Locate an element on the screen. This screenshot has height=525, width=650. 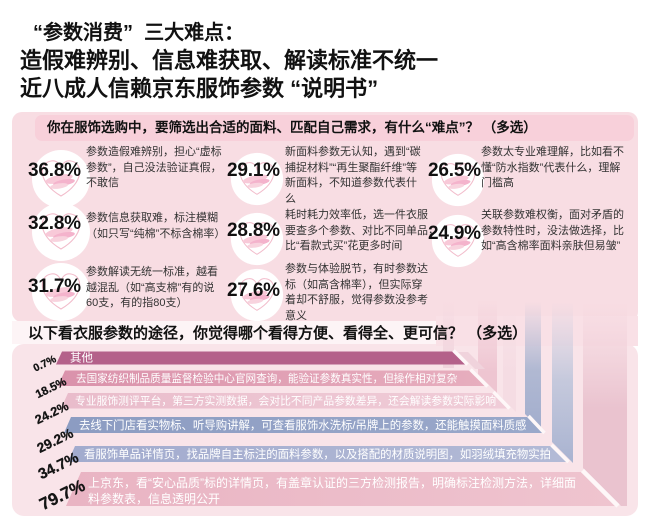
svg-text:去线下门店看实物标、听导购讲解，可查看服饰水洗标/吊牌上的参: 去线下门店看实物标、听导购讲解，可查看服饰水洗标/吊牌上的参数，还能触摸面料质感 is located at coordinates (302, 425).